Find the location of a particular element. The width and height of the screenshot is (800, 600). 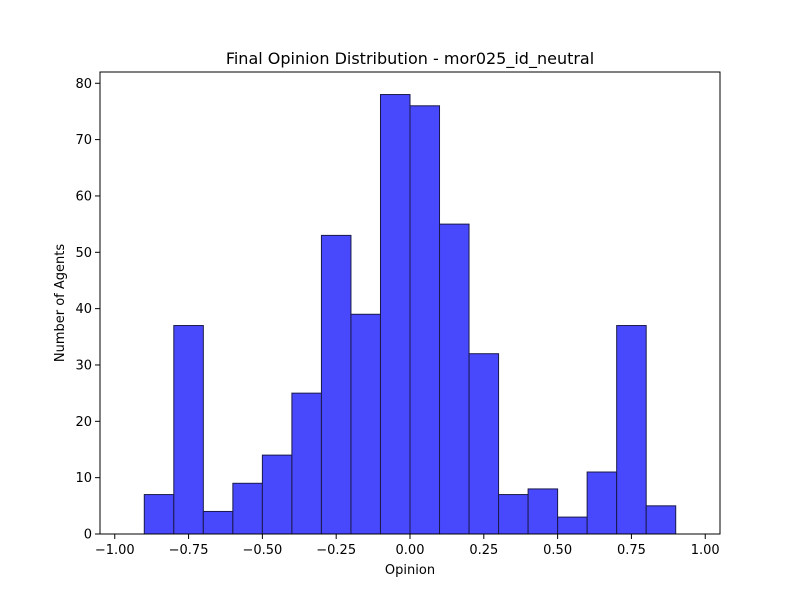

x-tick-label: 0.50 is located at coordinates (557, 550).